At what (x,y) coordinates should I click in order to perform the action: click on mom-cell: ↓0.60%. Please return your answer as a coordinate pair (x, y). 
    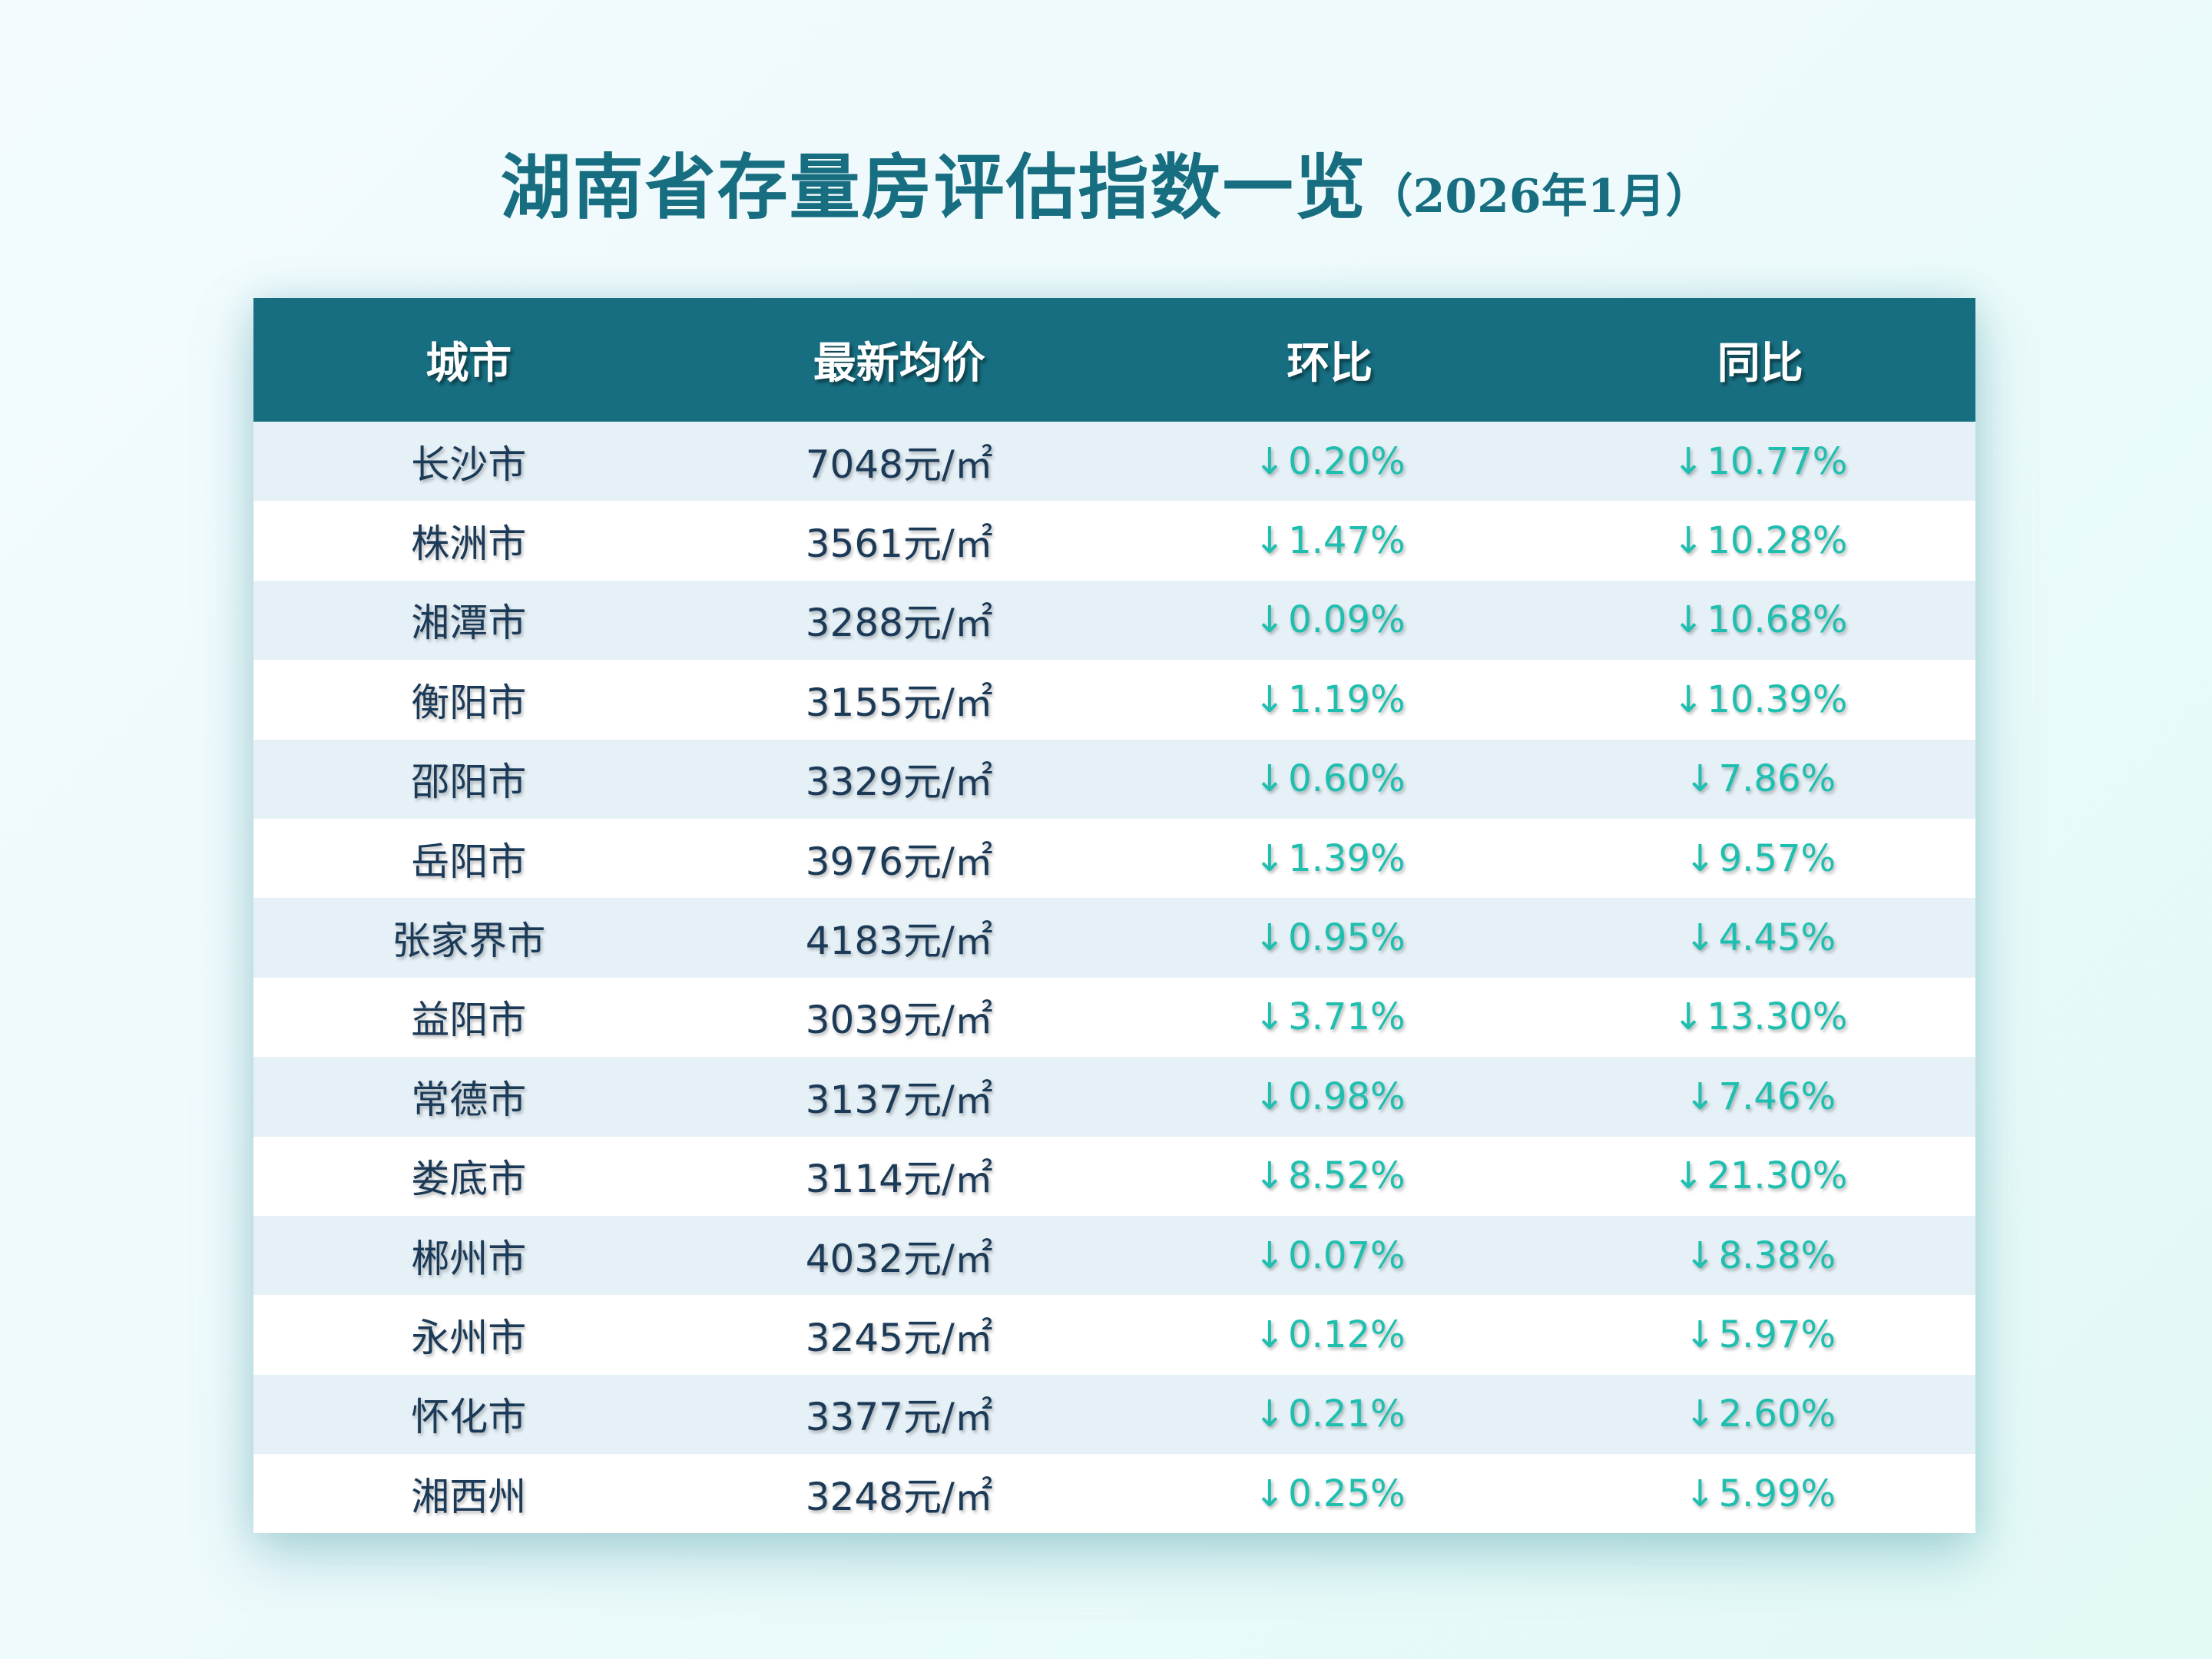
    Looking at the image, I should click on (1329, 780).